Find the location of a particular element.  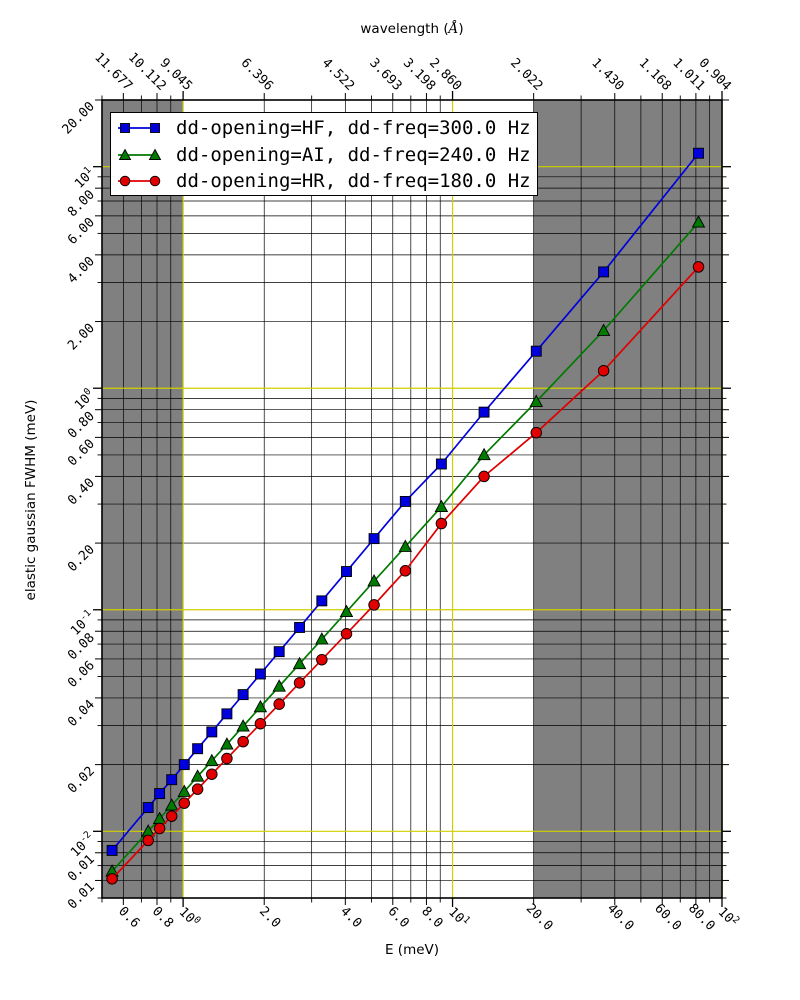

x-tick-label: 20.0 is located at coordinates (539, 917).